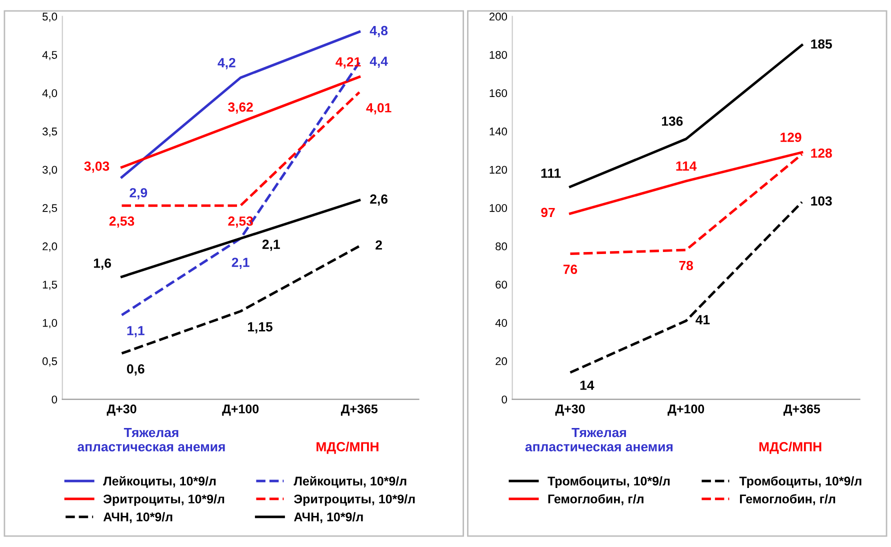  Describe the element at coordinates (50, 171) in the screenshot. I see `y-tick-label: 3,0` at that location.